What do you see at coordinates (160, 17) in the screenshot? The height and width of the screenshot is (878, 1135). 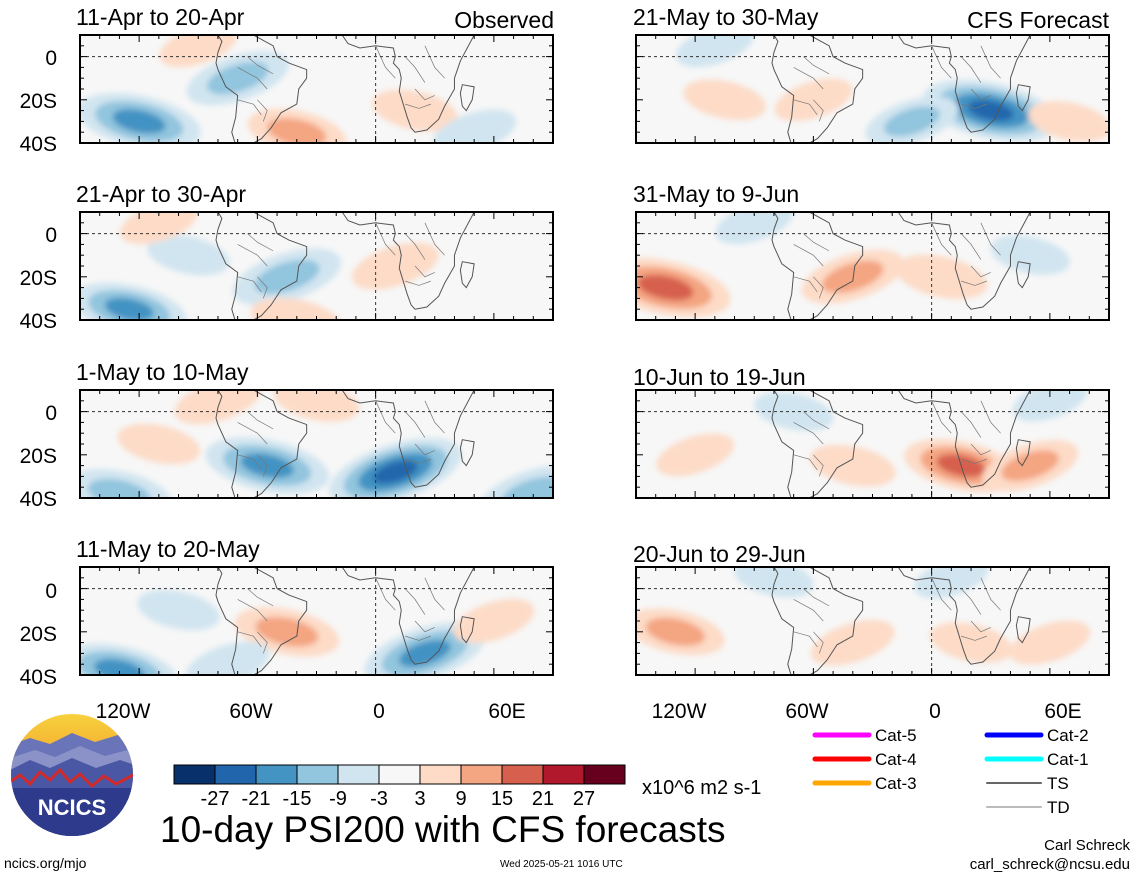 I see `panel-title-obs-1: 11-Apr to 20-Apr` at bounding box center [160, 17].